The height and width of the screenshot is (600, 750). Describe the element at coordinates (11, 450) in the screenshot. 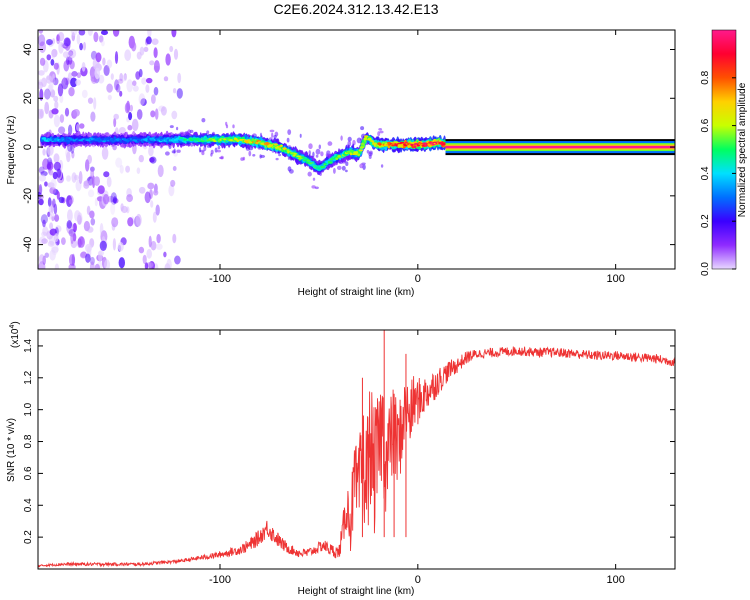

I see `snr-y-axis-label: SNR (10 * v/v)` at that location.